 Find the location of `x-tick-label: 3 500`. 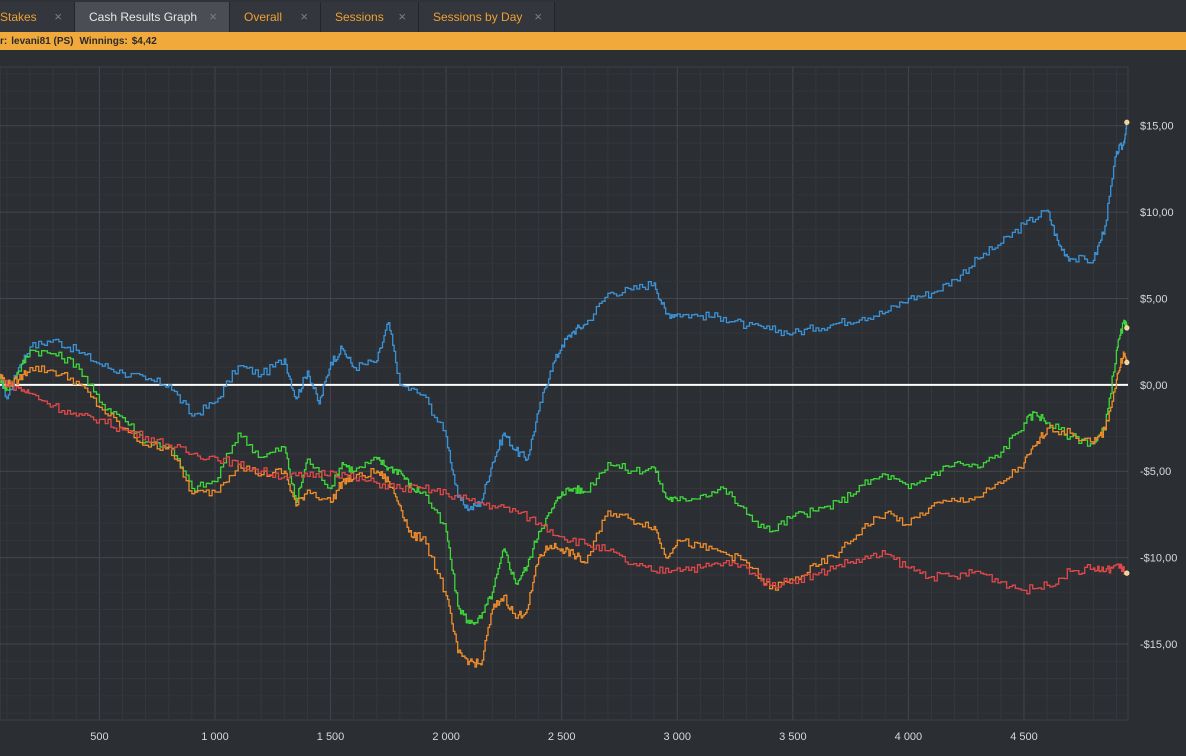

x-tick-label: 3 500 is located at coordinates (793, 737).